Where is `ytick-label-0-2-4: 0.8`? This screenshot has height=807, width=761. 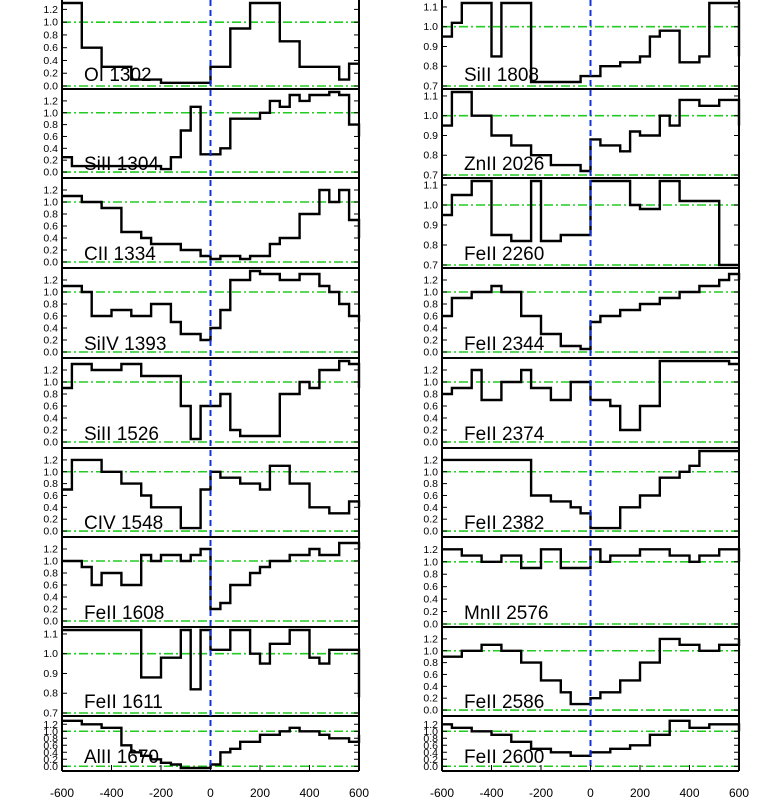 ytick-label-0-2-4: 0.8 is located at coordinates (50, 215).